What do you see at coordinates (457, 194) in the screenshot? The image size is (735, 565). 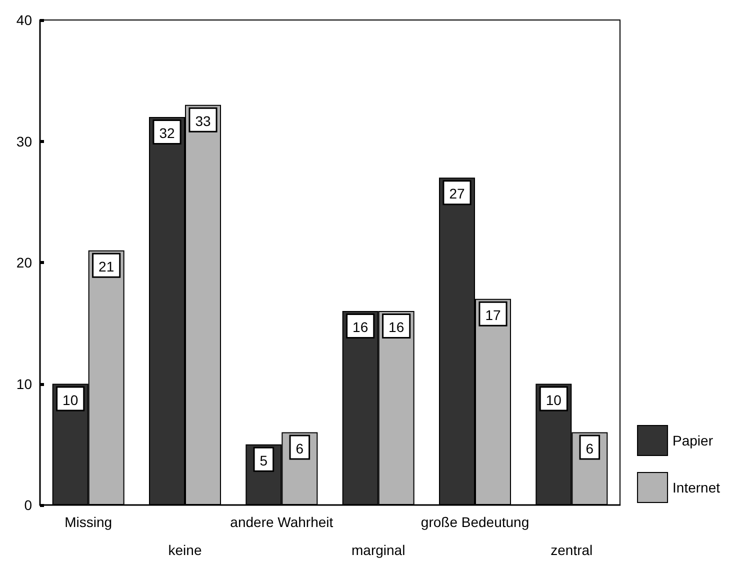 I see `data-label: 27` at bounding box center [457, 194].